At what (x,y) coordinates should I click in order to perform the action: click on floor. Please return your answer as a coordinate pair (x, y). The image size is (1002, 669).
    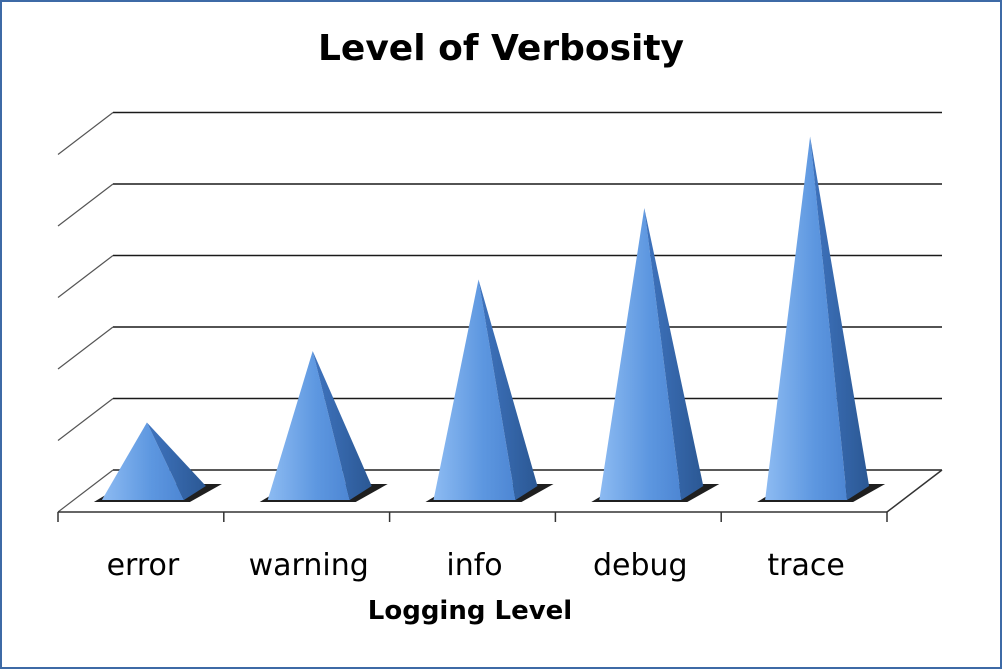
    Looking at the image, I should click on (500, 495).